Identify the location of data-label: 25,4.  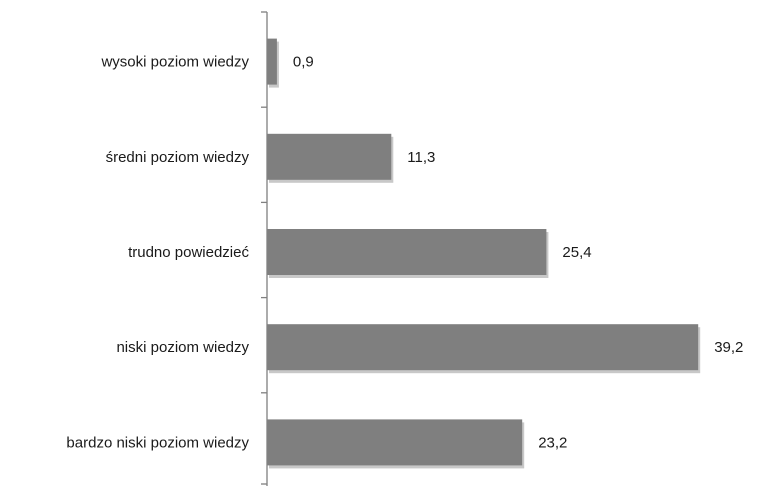
(576, 252).